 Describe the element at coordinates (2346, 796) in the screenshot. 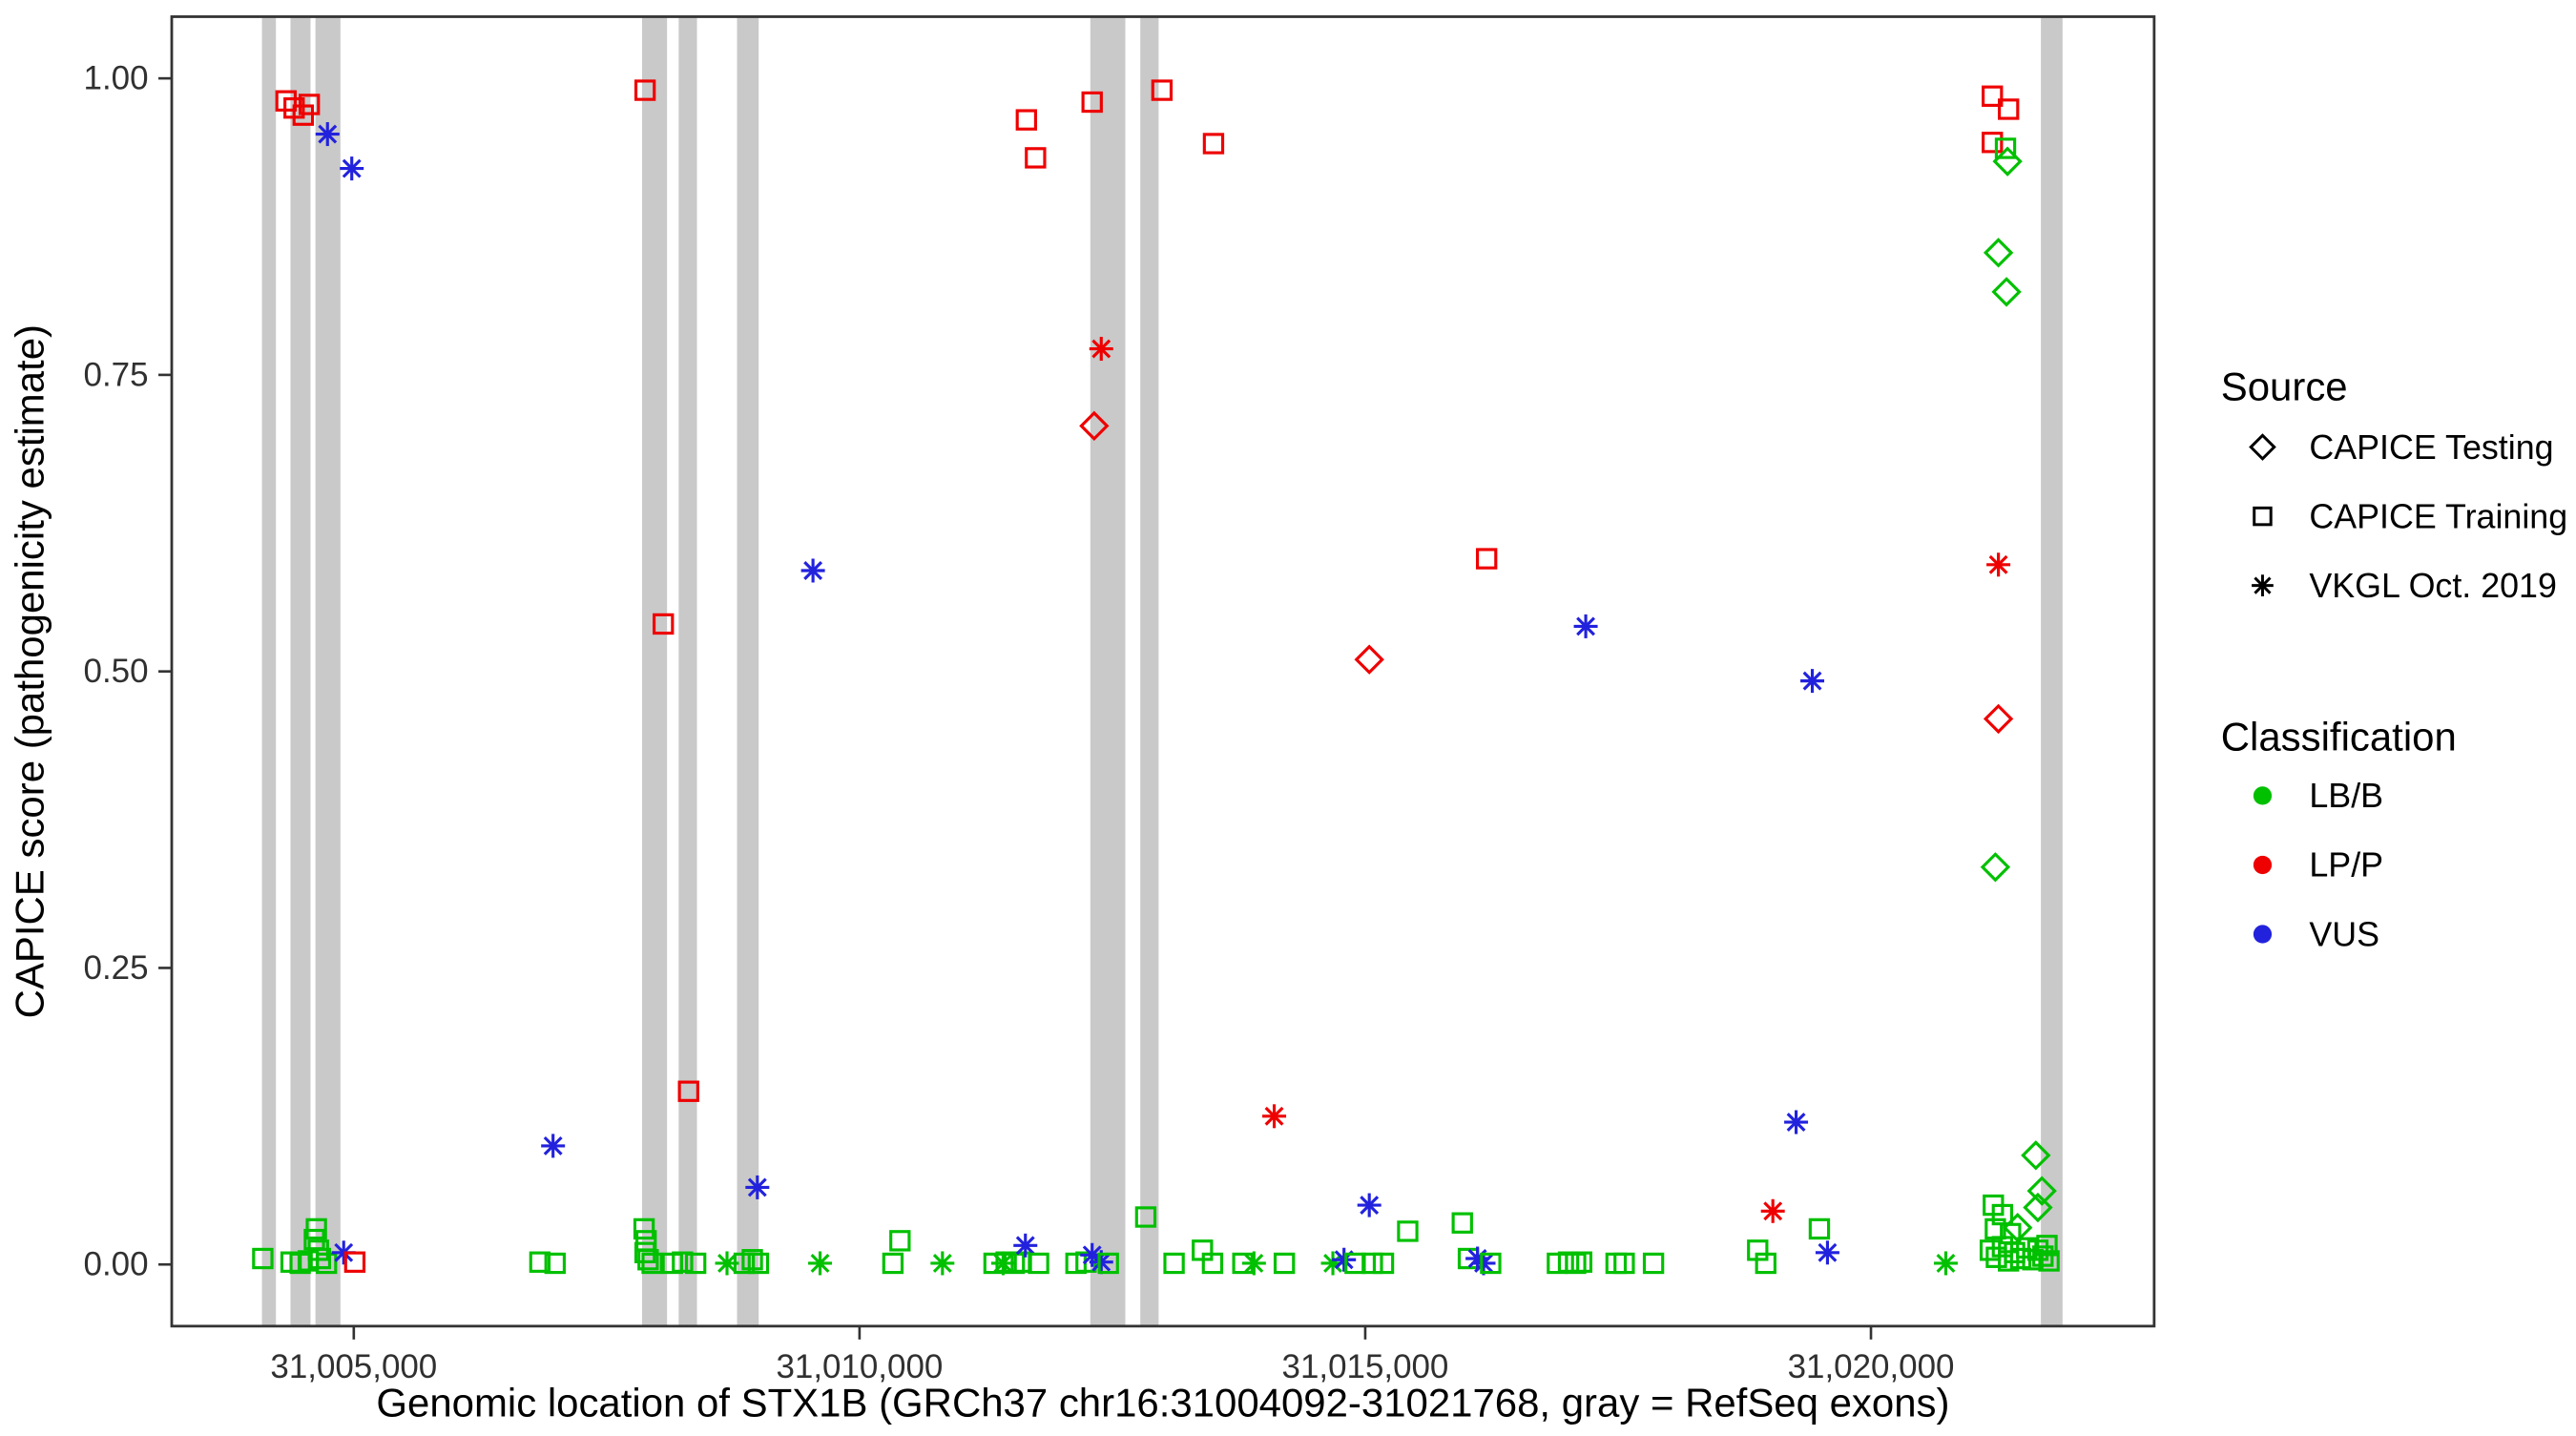

I see `legend-classification-label: LB/B` at that location.